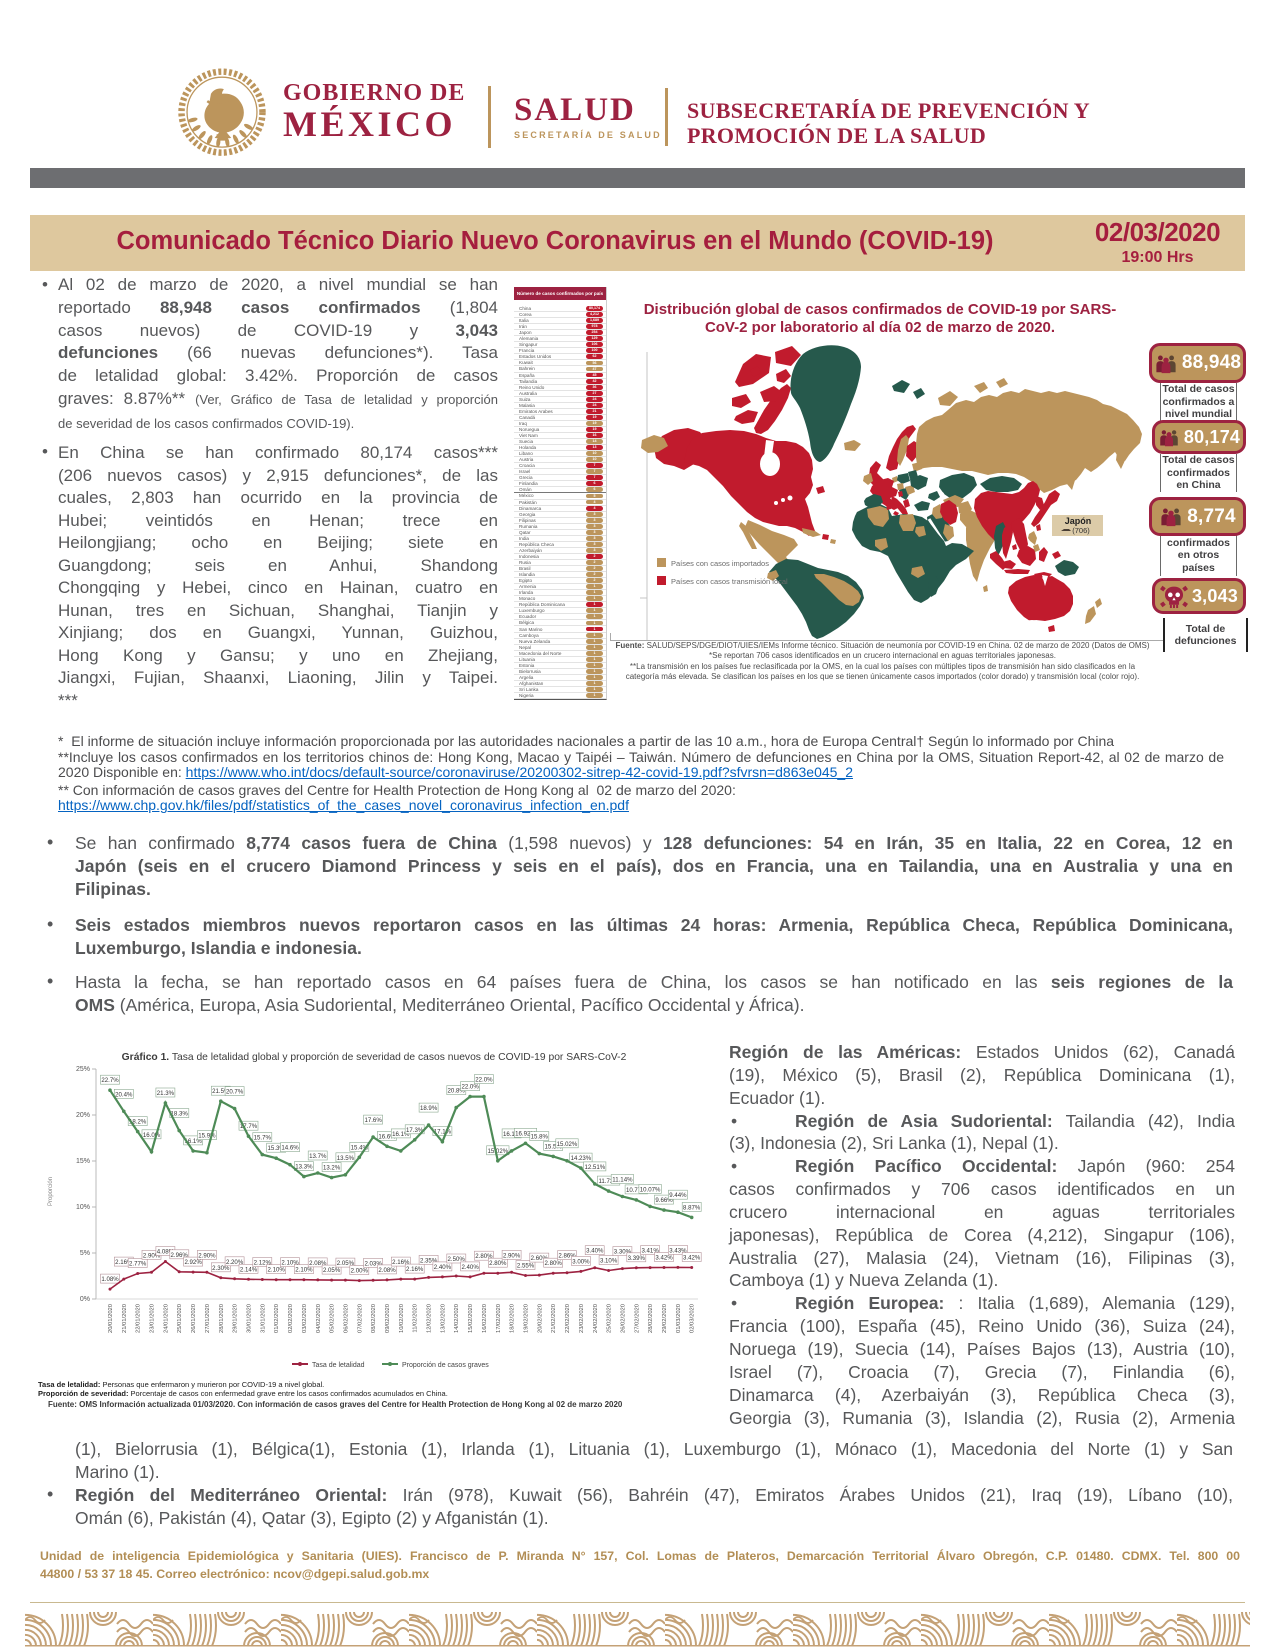  Describe the element at coordinates (138, 1264) in the screenshot. I see `svg-text: 2.77%` at that location.